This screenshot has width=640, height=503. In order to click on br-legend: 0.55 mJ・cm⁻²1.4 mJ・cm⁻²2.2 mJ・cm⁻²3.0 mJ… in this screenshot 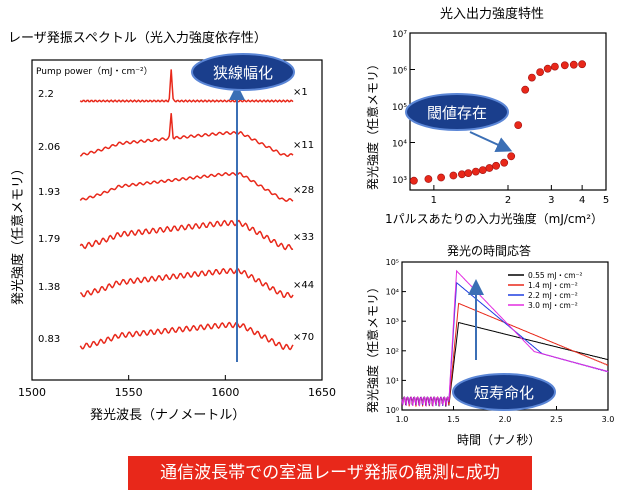, I will do `click(545, 290)`.